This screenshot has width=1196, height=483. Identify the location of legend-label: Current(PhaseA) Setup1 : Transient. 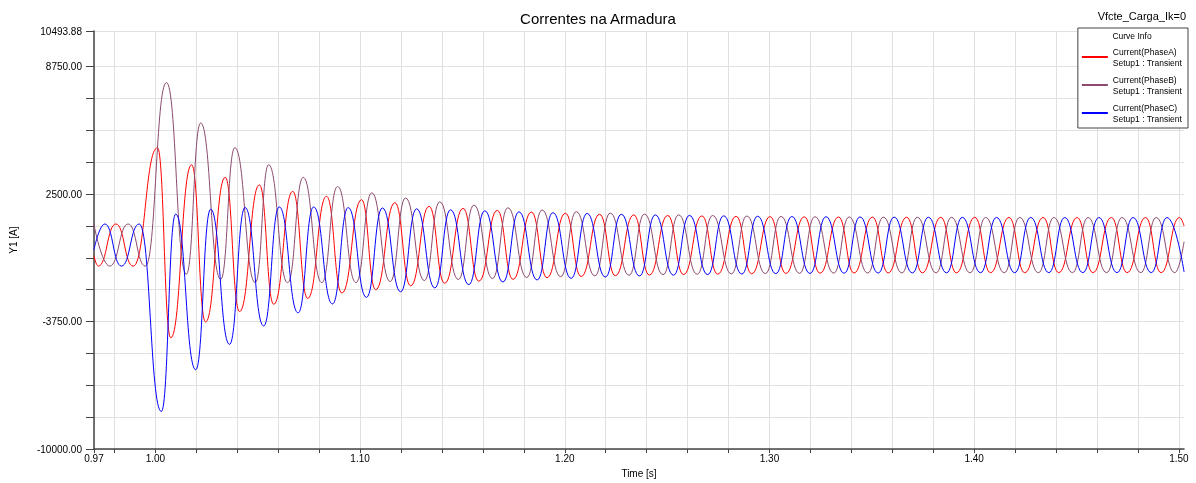
(1147, 57).